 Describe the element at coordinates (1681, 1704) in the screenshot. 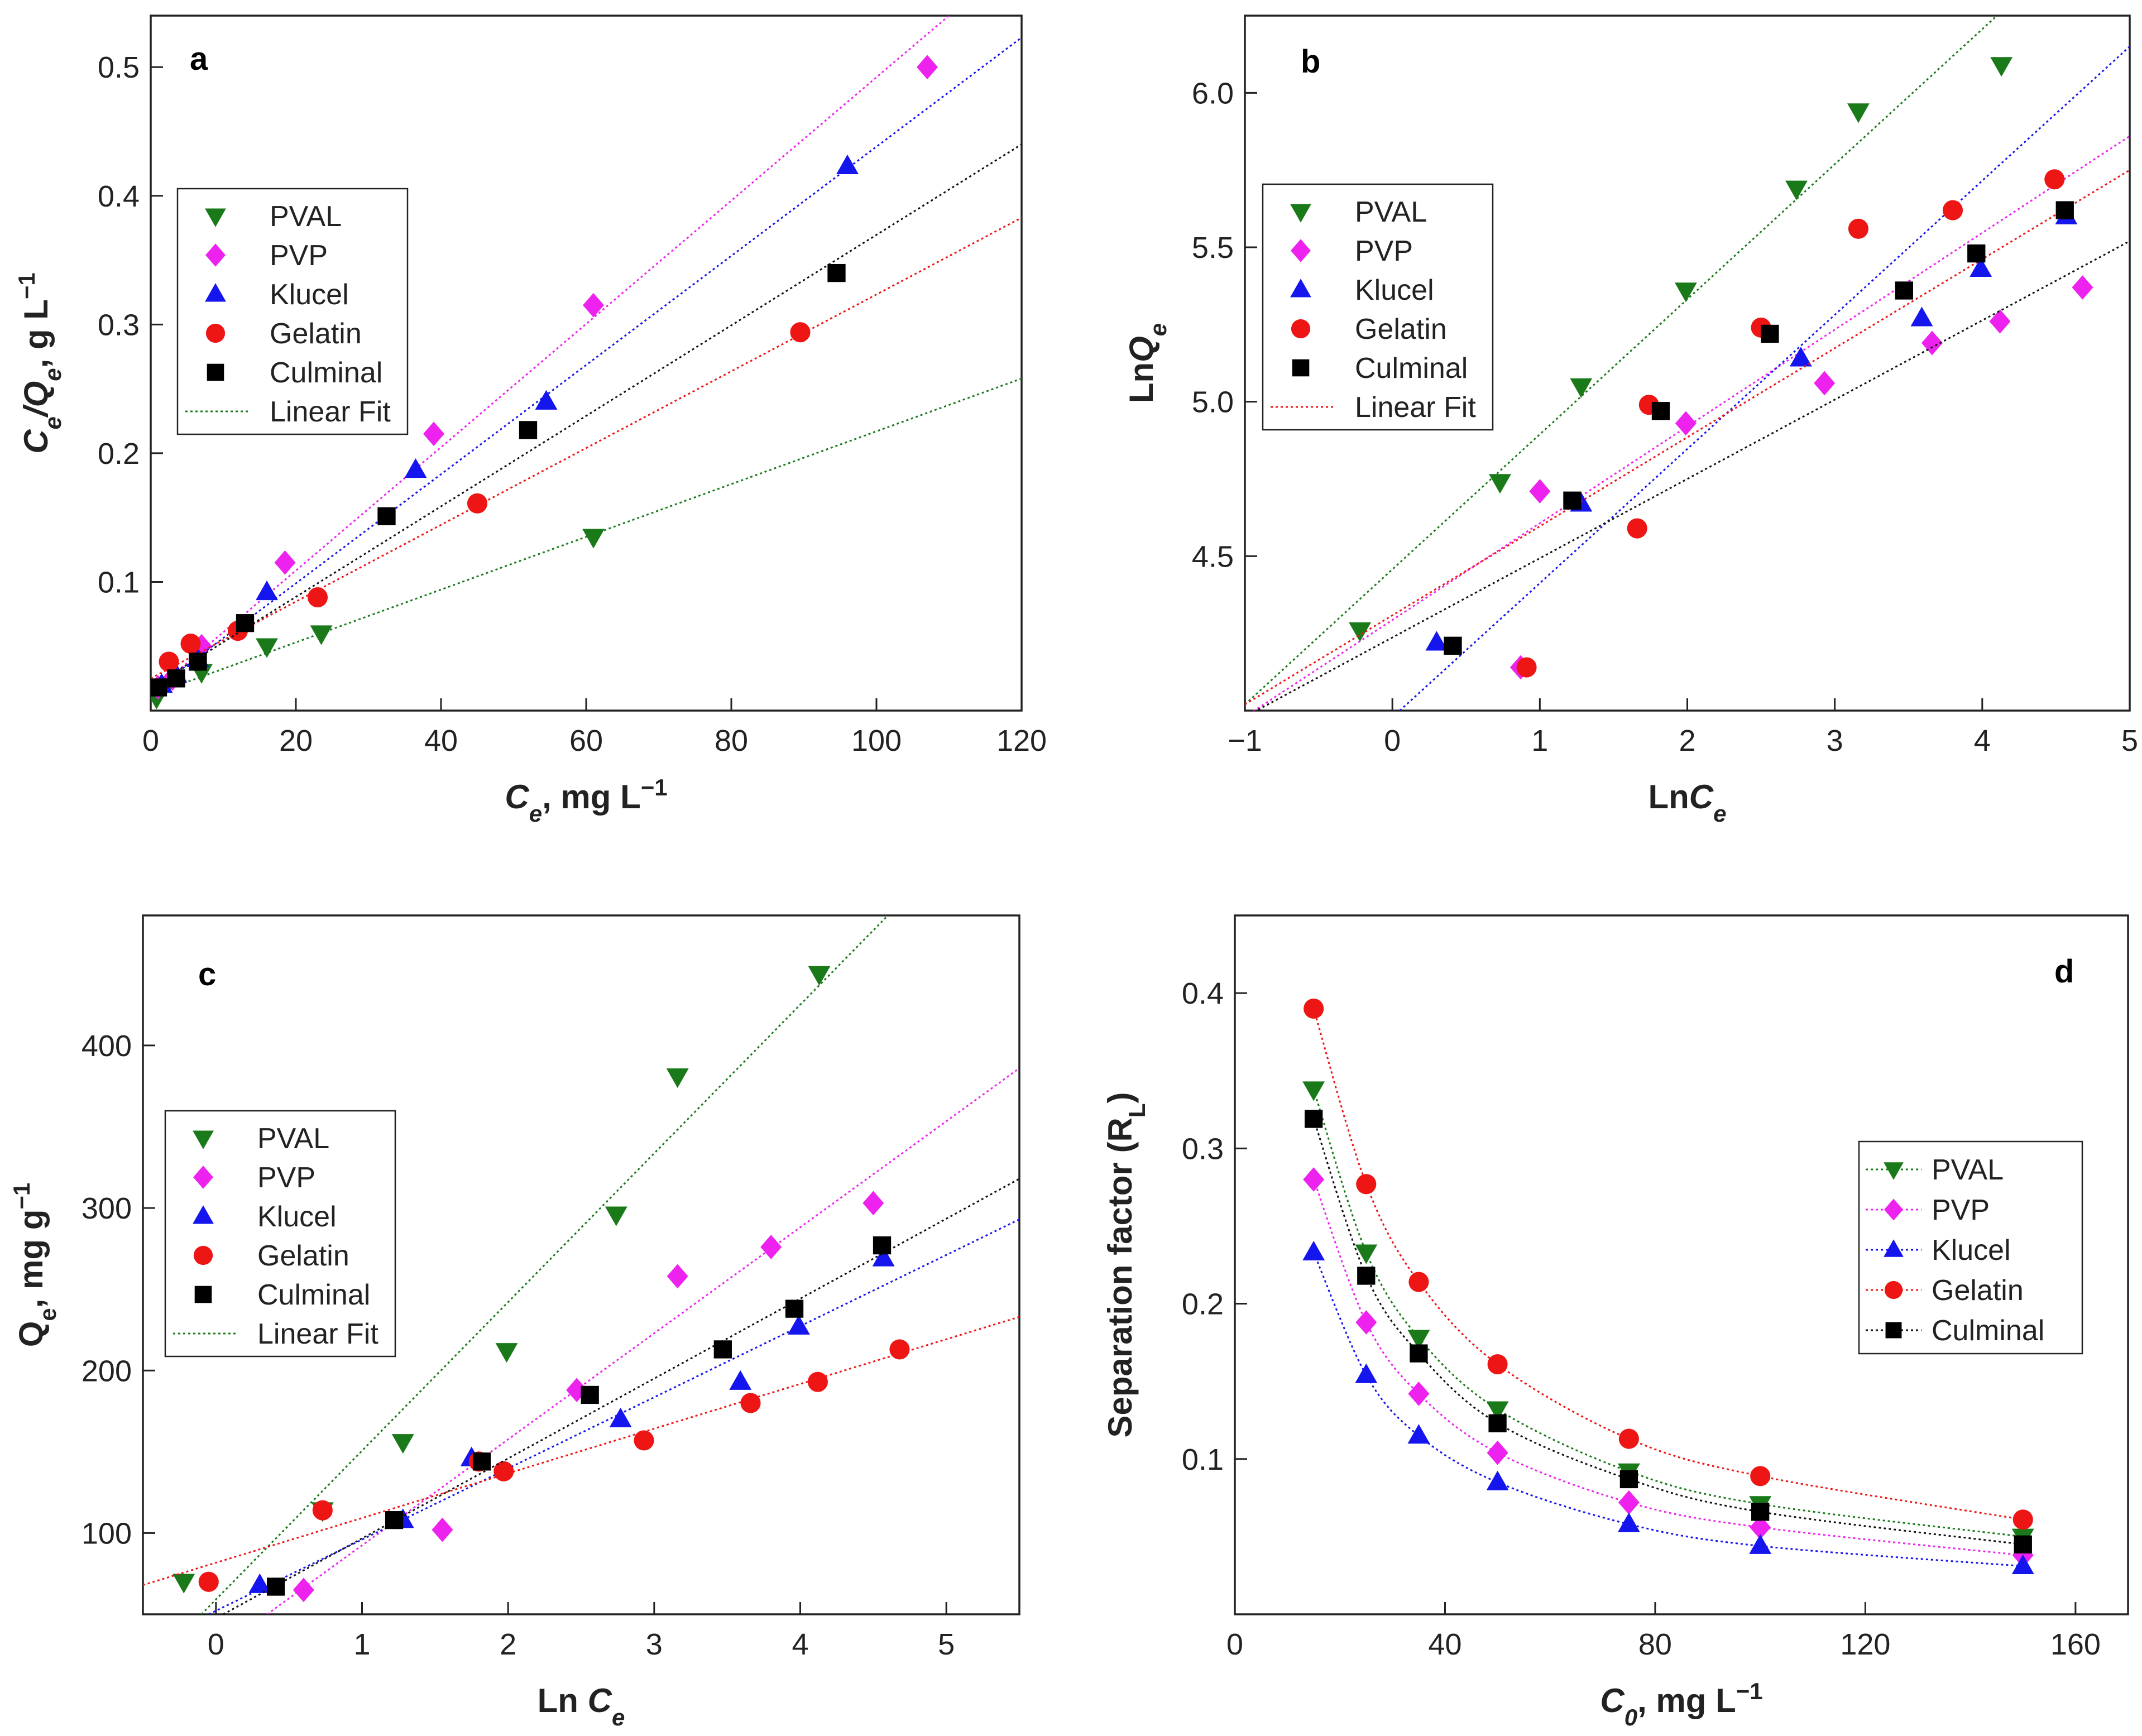

I see `x-axis-label: C0, mg L−1` at that location.